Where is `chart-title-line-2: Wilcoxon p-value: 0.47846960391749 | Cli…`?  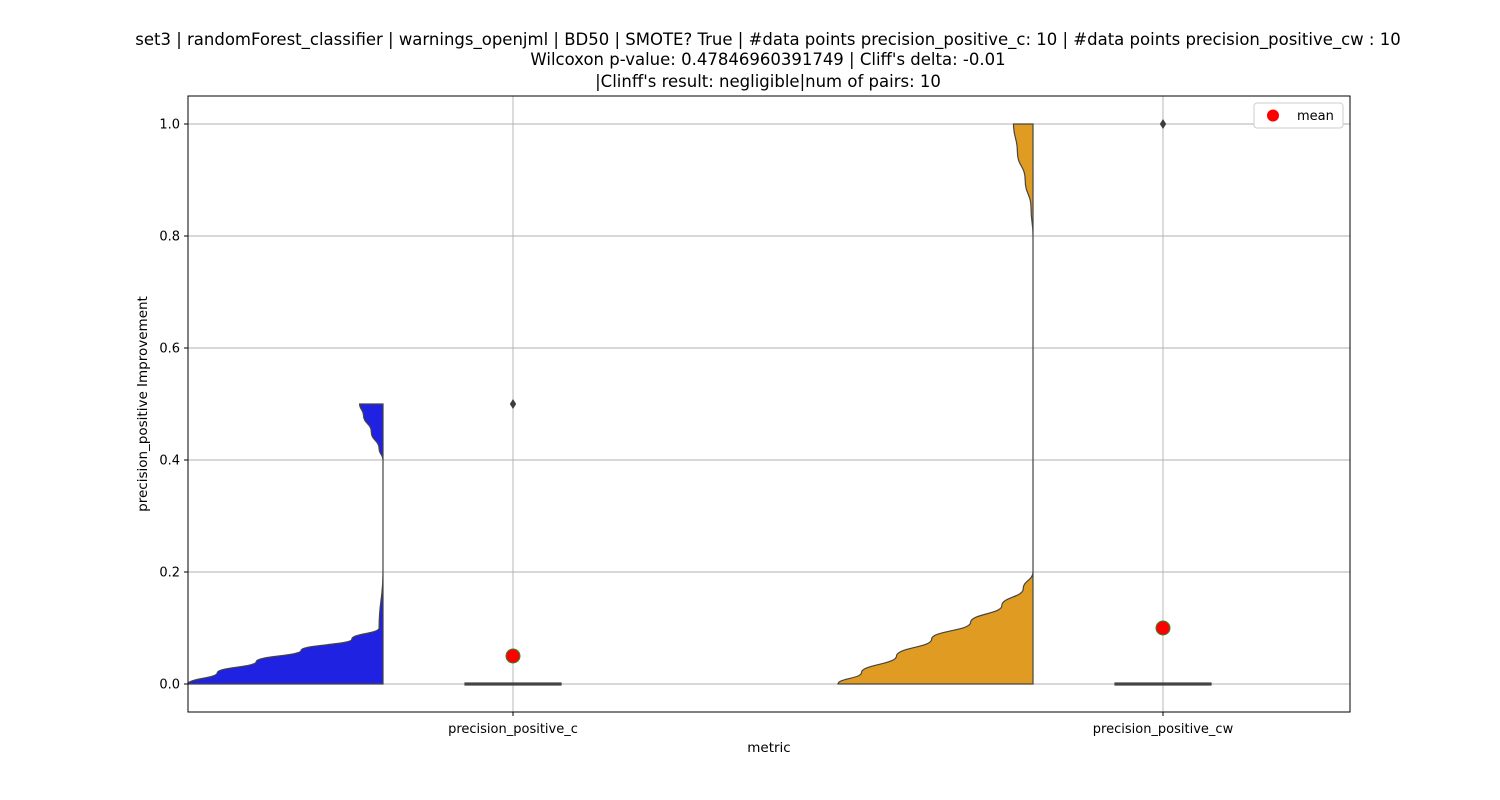 chart-title-line-2: Wilcoxon p-value: 0.47846960391749 | Cli… is located at coordinates (768, 59).